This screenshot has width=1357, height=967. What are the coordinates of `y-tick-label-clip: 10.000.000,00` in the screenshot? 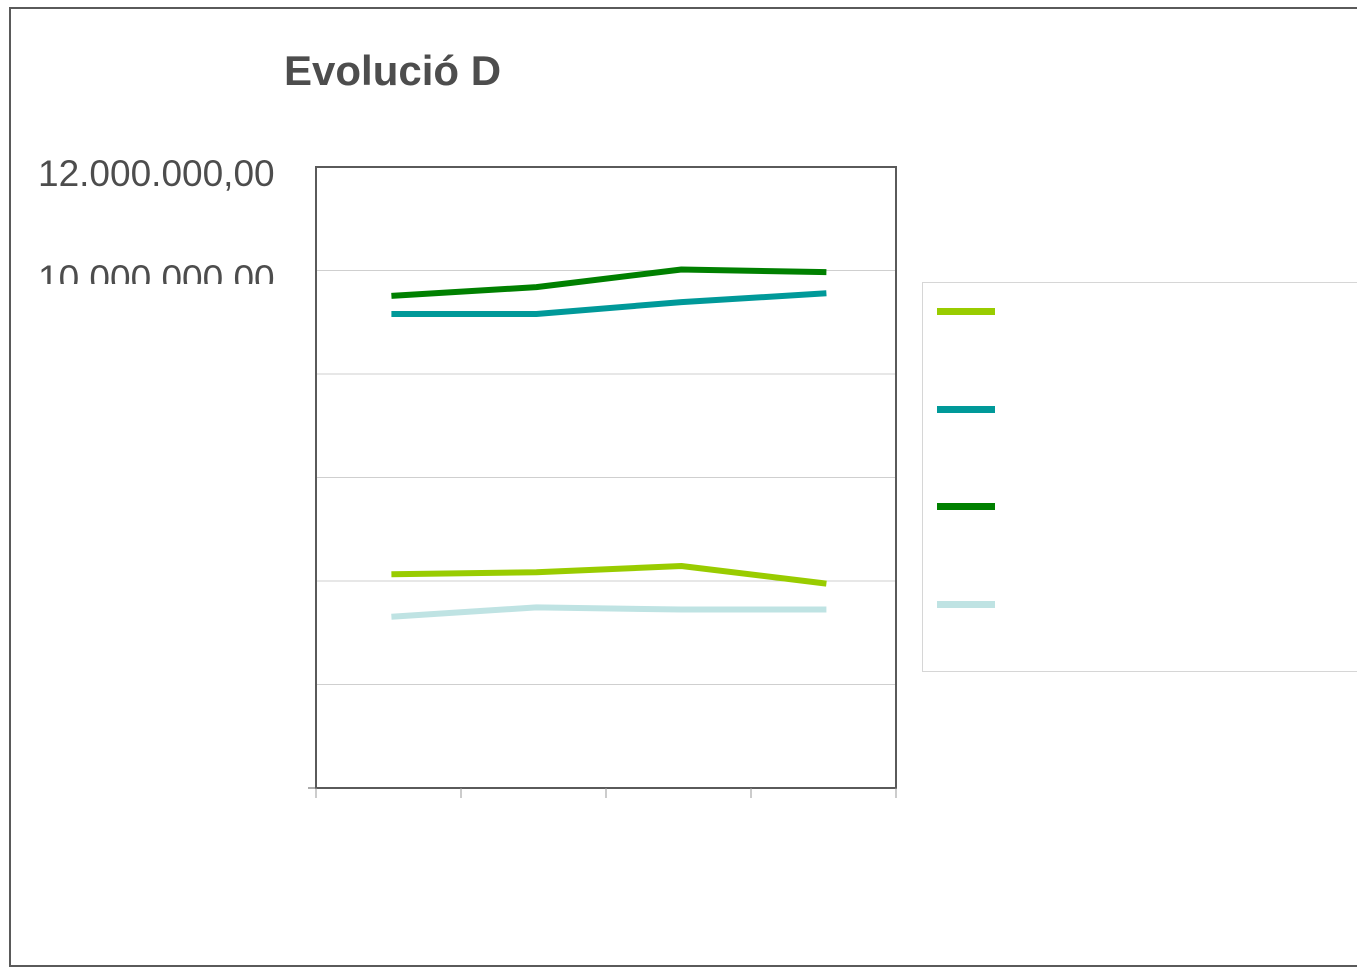 It's located at (173, 271).